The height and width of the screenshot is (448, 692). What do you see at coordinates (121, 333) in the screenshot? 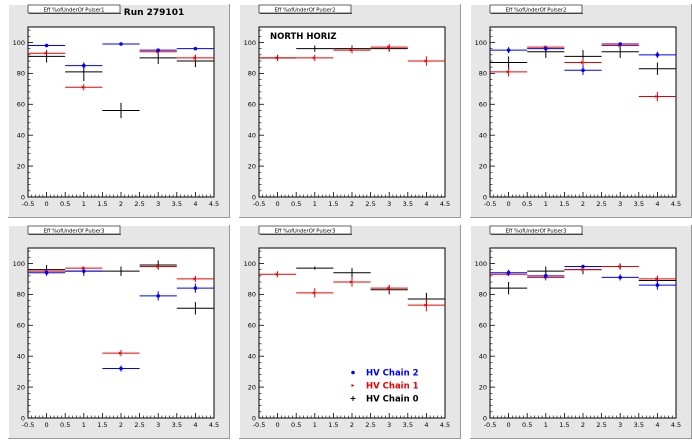
I see `plot-frame` at bounding box center [121, 333].